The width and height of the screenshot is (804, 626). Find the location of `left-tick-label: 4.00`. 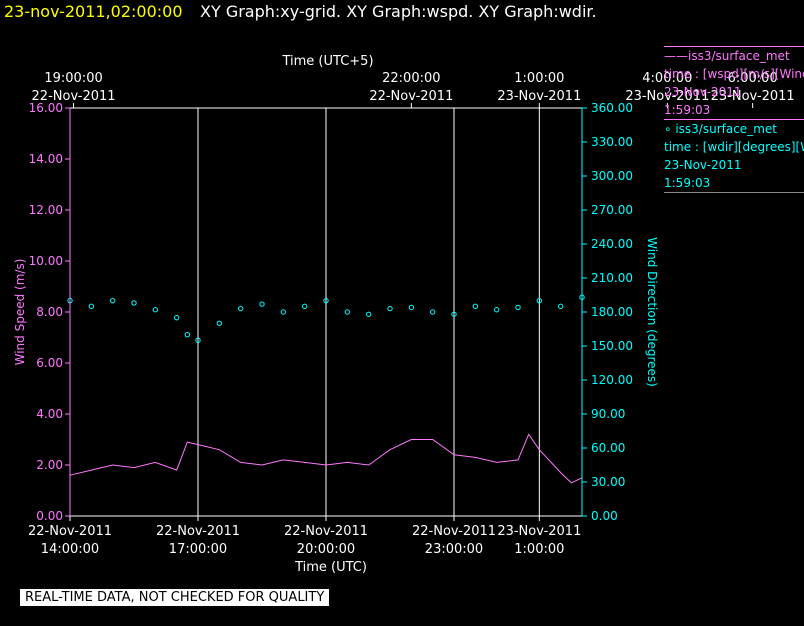

left-tick-label: 4.00 is located at coordinates (49, 414).